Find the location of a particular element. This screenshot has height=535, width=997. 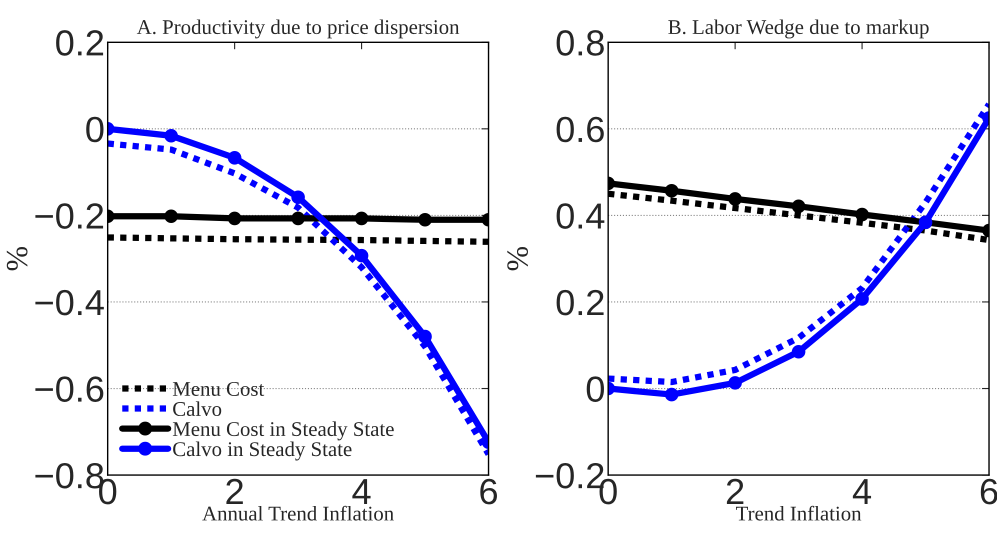

x-axis-title: Trend Inflation is located at coordinates (799, 513).